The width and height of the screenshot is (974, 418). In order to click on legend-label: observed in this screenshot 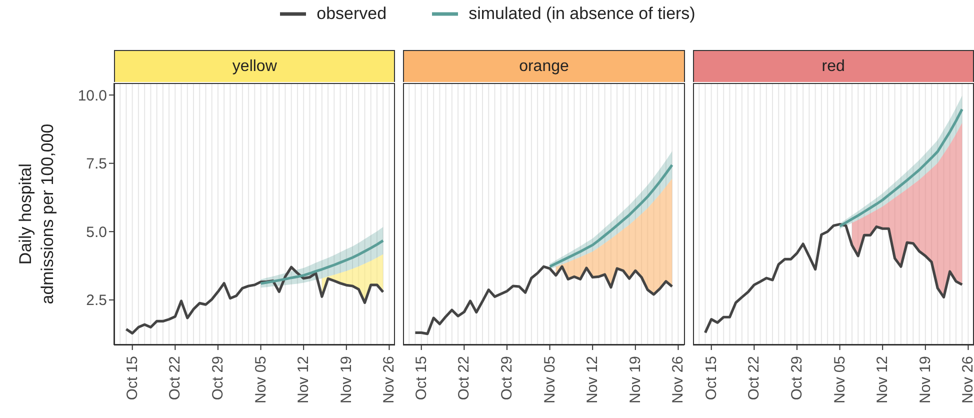, I will do `click(351, 14)`.